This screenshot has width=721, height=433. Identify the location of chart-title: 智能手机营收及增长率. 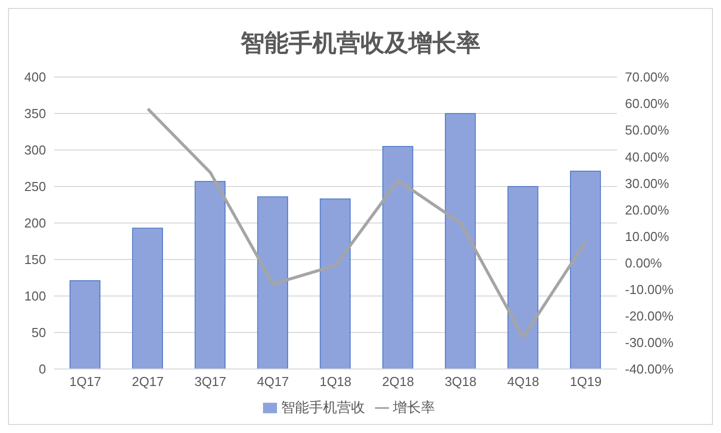
(360, 44).